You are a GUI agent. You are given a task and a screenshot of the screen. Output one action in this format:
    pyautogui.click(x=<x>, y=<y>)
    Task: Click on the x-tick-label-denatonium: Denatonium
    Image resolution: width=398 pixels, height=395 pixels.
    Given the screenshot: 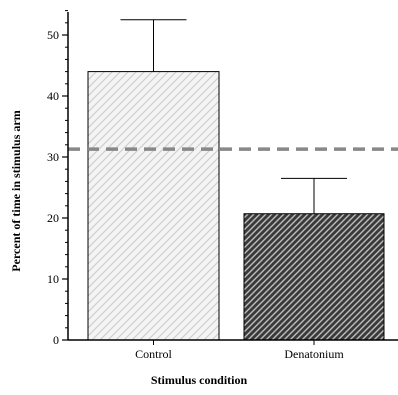 What is the action you would take?
    pyautogui.click(x=314, y=354)
    